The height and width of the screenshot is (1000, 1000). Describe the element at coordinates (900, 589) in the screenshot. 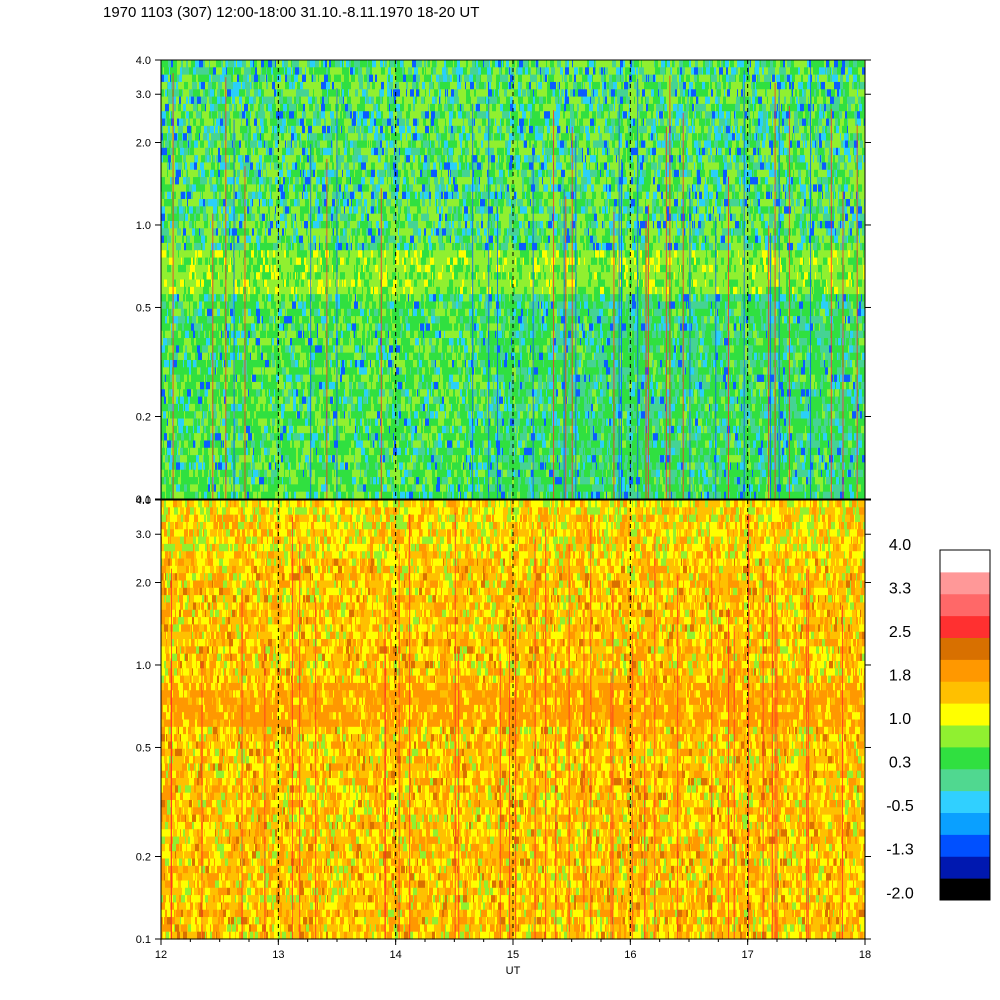

I see `colorbar-label: 3.3` at that location.